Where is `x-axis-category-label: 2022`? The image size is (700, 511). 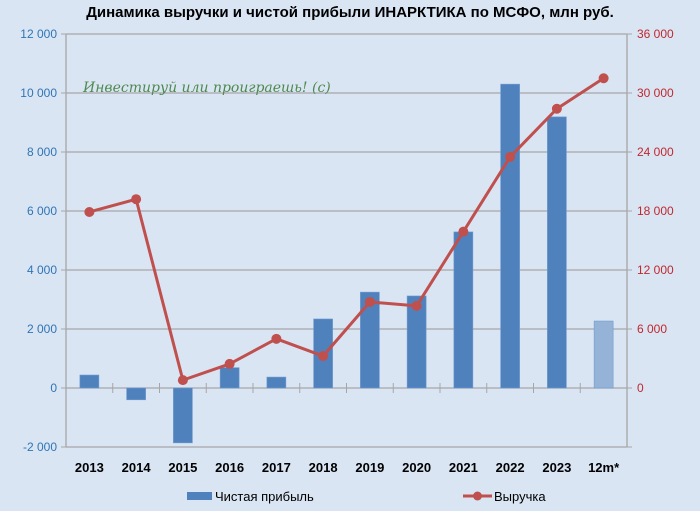
x-axis-category-label: 2022 is located at coordinates (510, 467).